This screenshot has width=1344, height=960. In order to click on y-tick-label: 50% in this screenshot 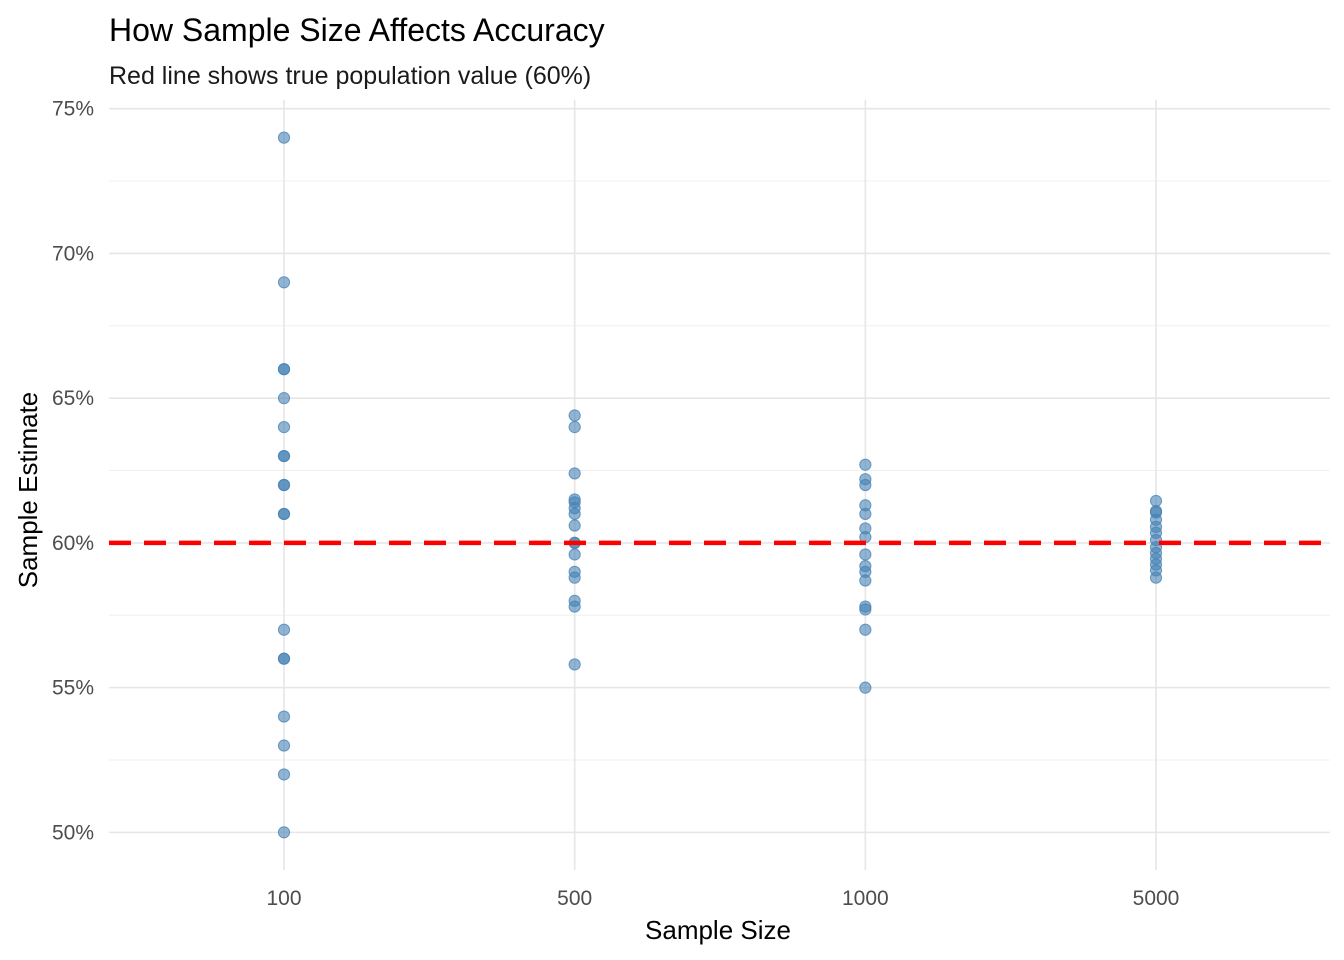, I will do `click(73, 832)`.